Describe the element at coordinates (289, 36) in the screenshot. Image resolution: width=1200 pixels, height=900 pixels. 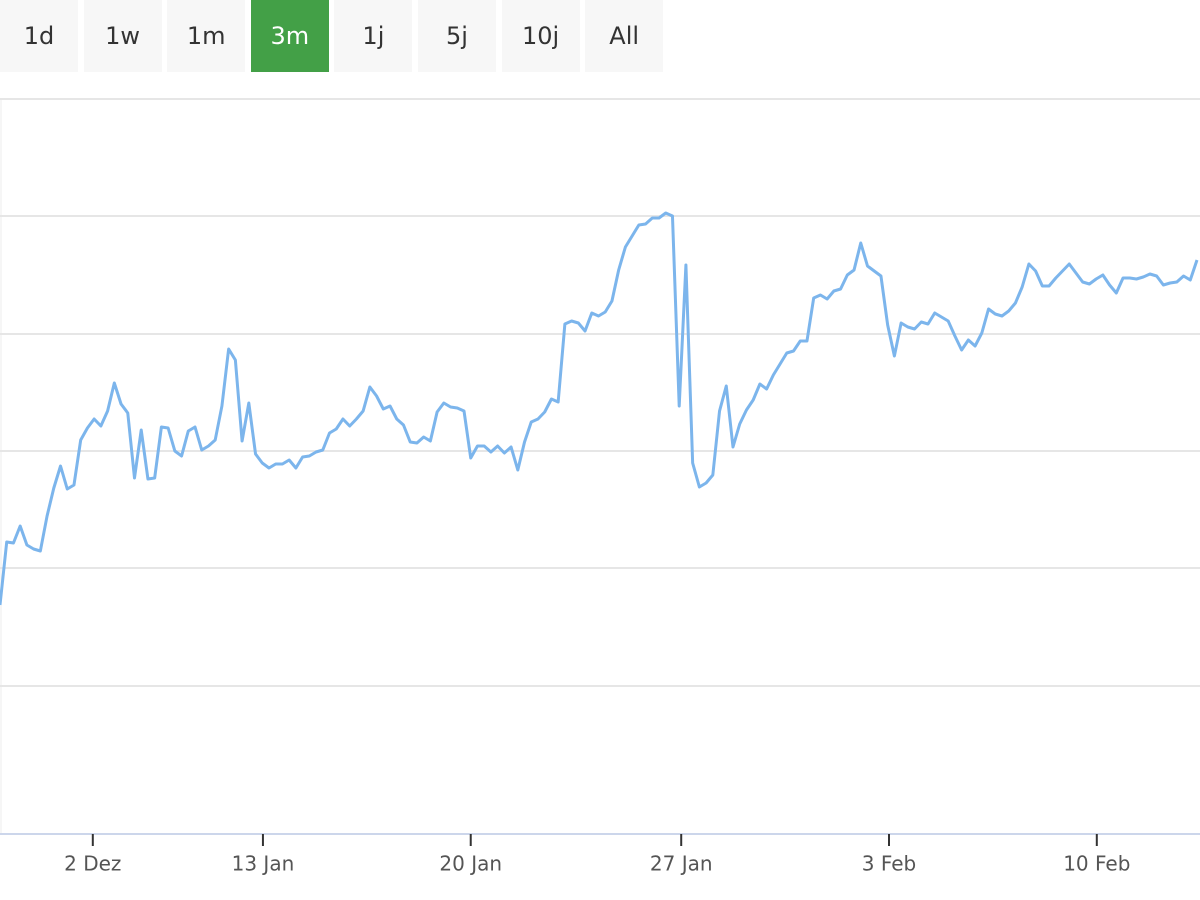
I see `range-button: 3m` at that location.